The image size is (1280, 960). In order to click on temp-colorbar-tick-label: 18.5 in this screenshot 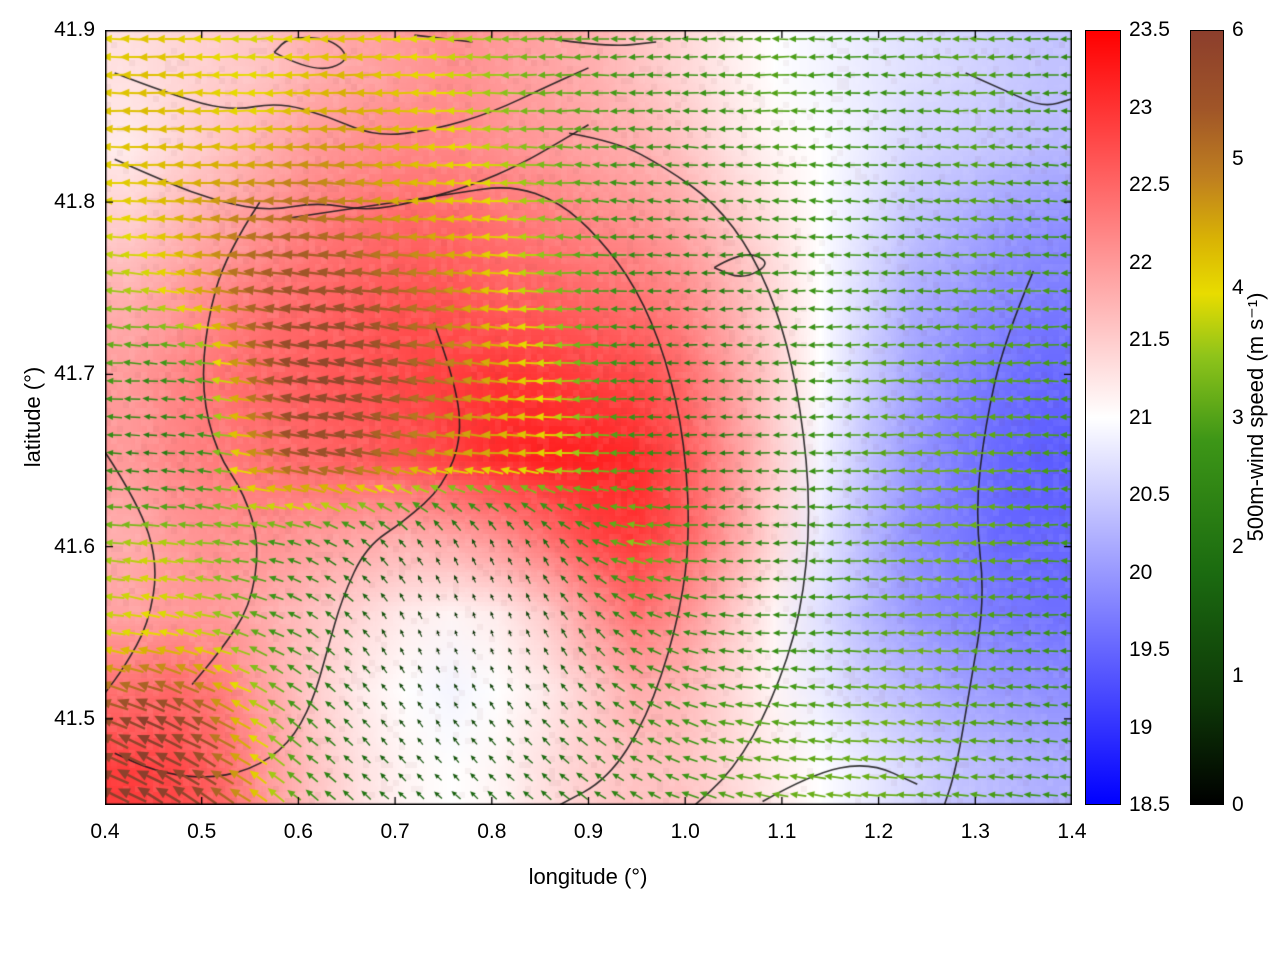, I will do `click(1149, 804)`.